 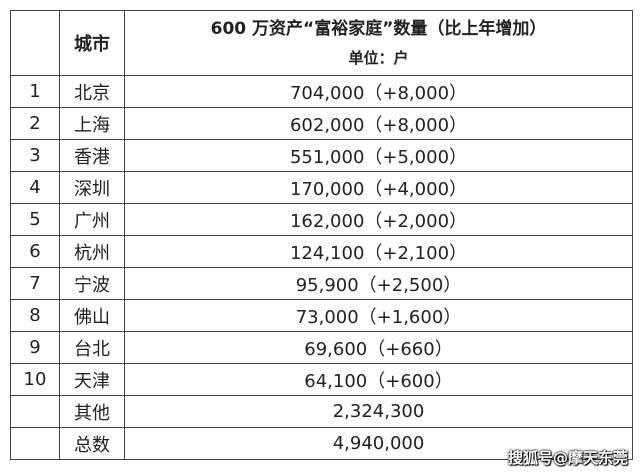 What do you see at coordinates (92, 91) in the screenshot?
I see `city-cell: 北京` at bounding box center [92, 91].